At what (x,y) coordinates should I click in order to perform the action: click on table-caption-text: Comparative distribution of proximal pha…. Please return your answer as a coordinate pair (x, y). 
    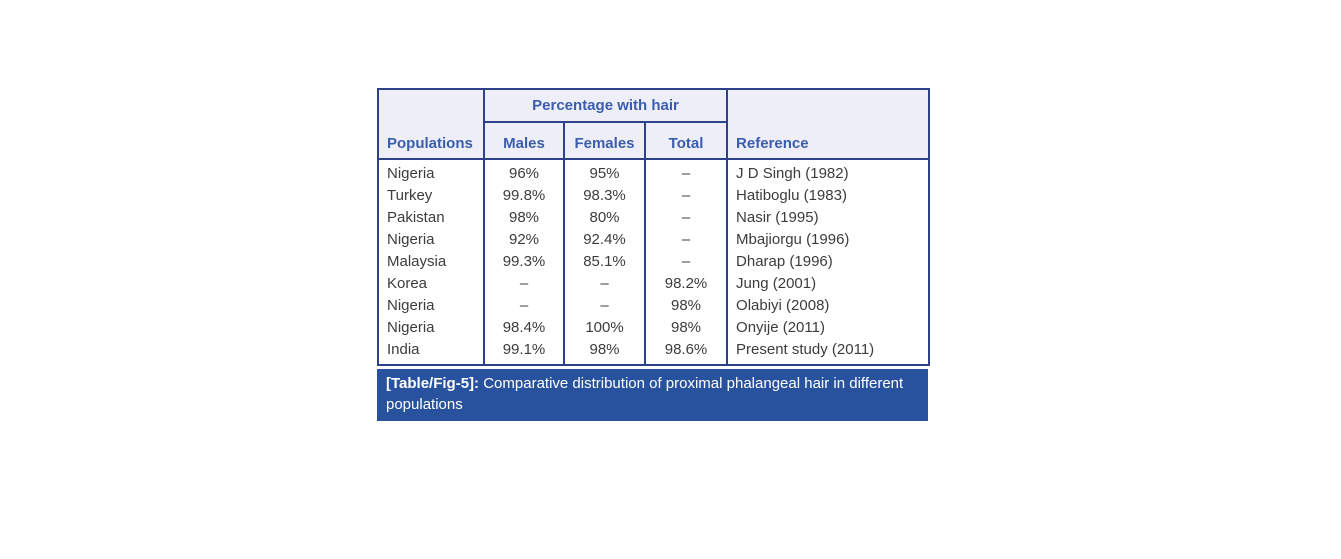
    Looking at the image, I should click on (645, 394).